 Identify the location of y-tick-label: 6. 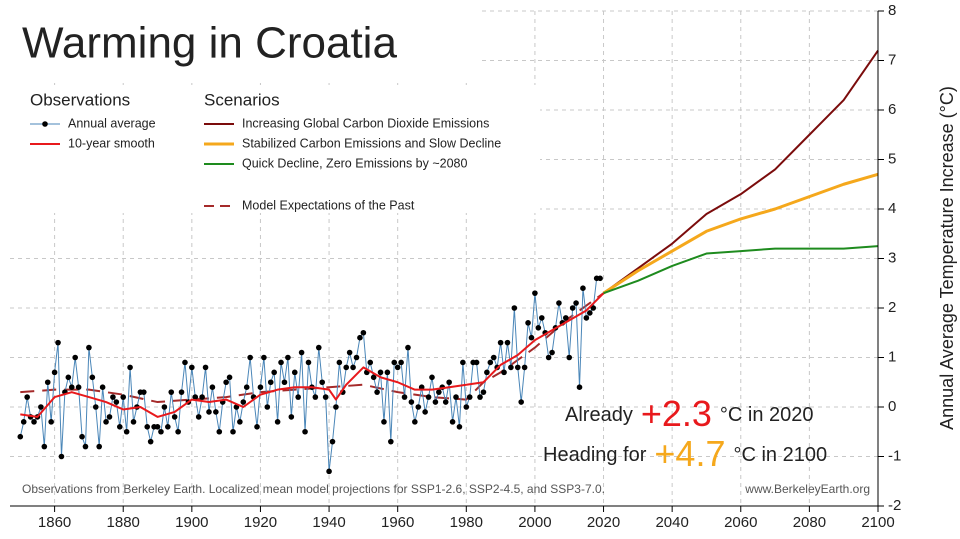
(892, 109).